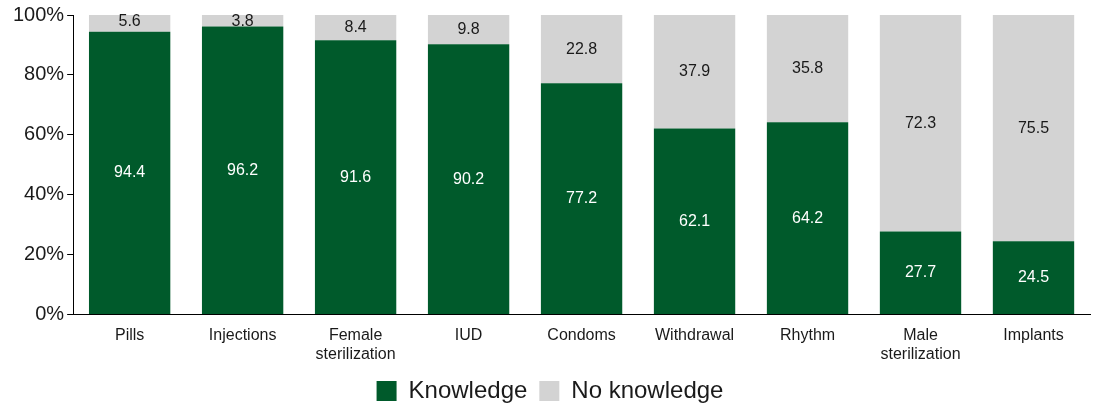 The height and width of the screenshot is (413, 1102). I want to click on data-label: 64.2, so click(807, 217).